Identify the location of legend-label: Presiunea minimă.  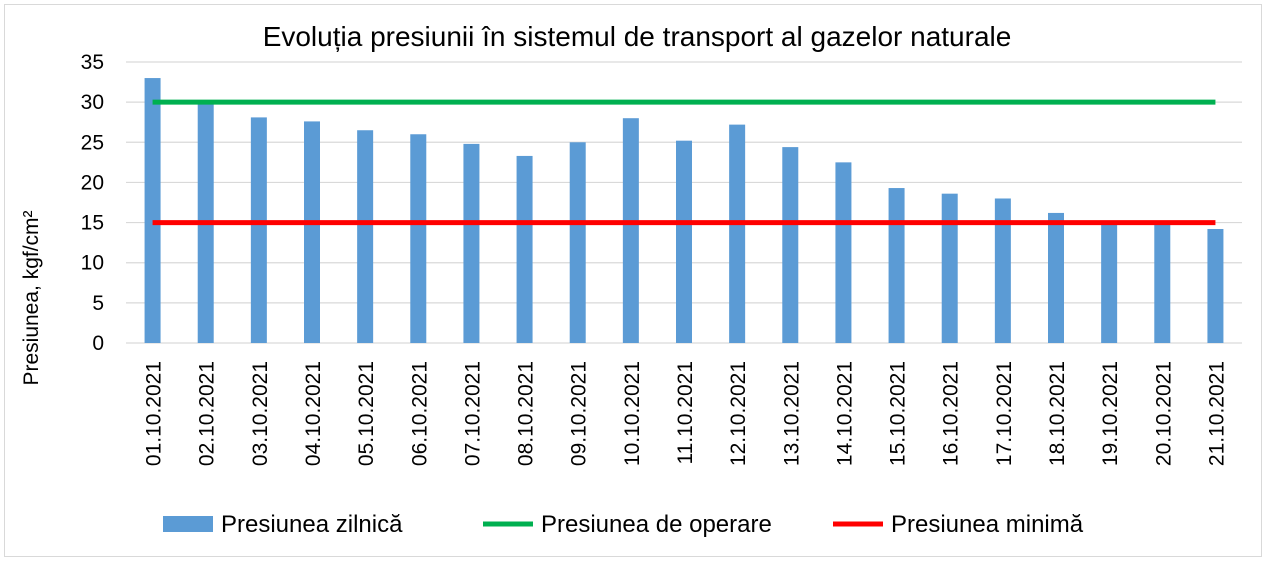
(987, 524).